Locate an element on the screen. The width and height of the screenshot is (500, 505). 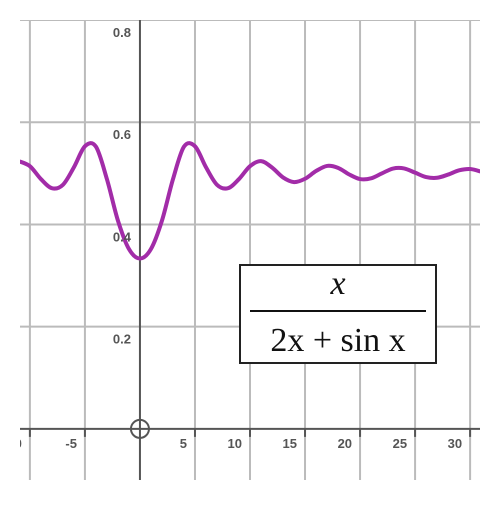
y-tick-label: 0.6 is located at coordinates (122, 134).